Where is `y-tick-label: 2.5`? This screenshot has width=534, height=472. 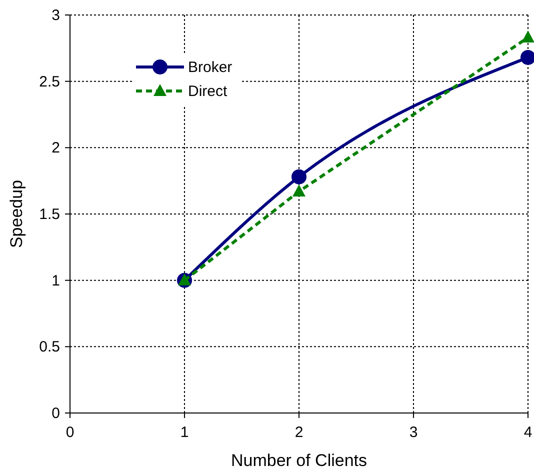 y-tick-label: 2.5 is located at coordinates (49, 81).